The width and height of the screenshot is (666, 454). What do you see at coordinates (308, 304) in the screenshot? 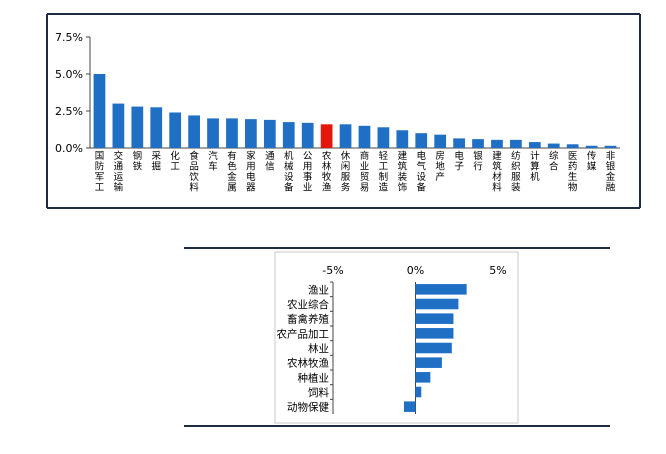
I see `y-tick-label: 农业综合` at bounding box center [308, 304].